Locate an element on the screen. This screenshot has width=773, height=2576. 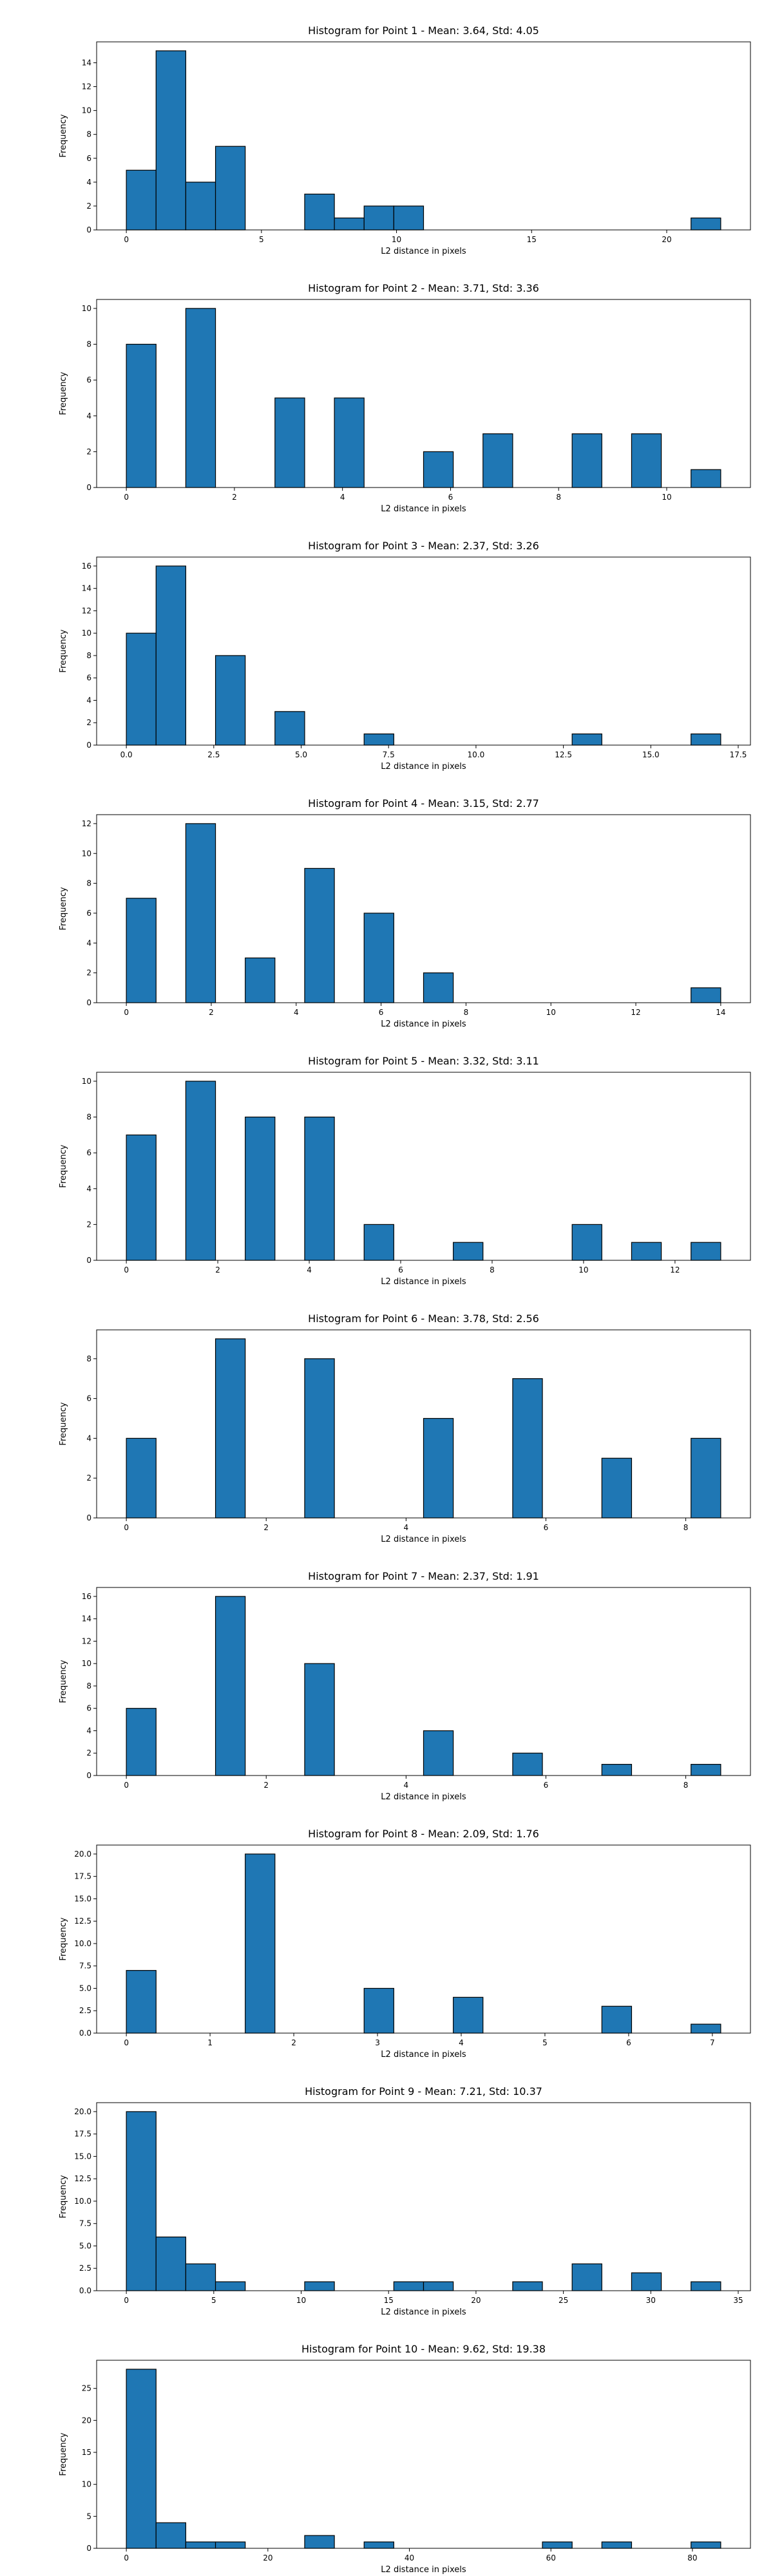
x-tick-label: 15.0 is located at coordinates (651, 754).